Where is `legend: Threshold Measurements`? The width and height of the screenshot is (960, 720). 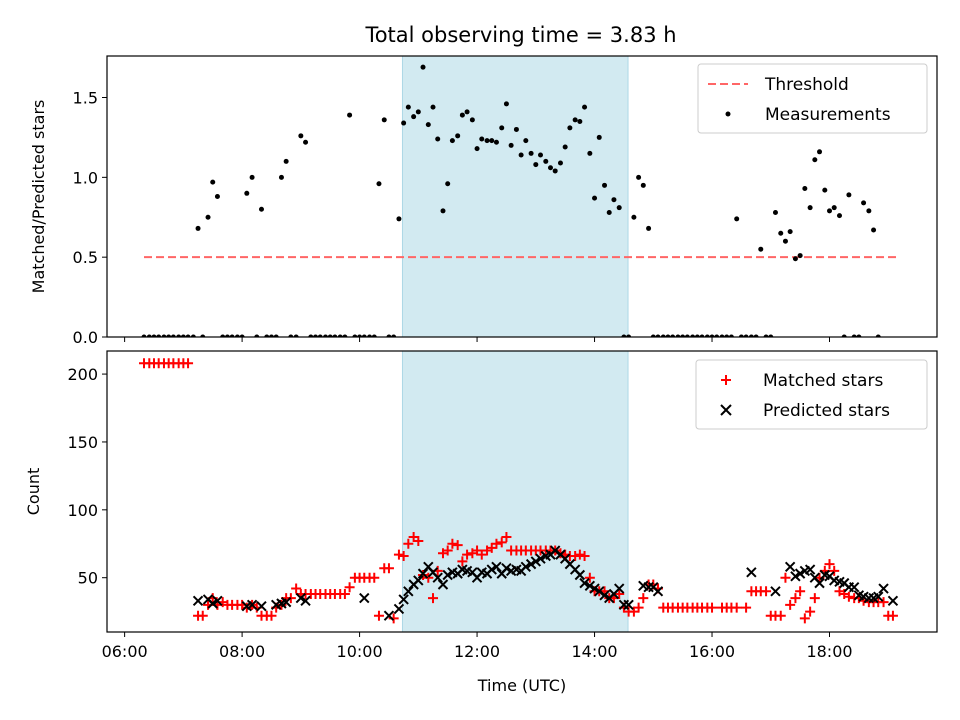
legend: Threshold Measurements is located at coordinates (812, 98).